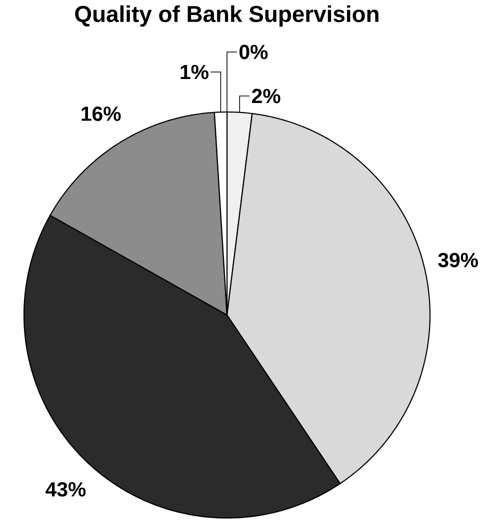 The width and height of the screenshot is (496, 520). I want to click on data-label: 16%, so click(101, 113).